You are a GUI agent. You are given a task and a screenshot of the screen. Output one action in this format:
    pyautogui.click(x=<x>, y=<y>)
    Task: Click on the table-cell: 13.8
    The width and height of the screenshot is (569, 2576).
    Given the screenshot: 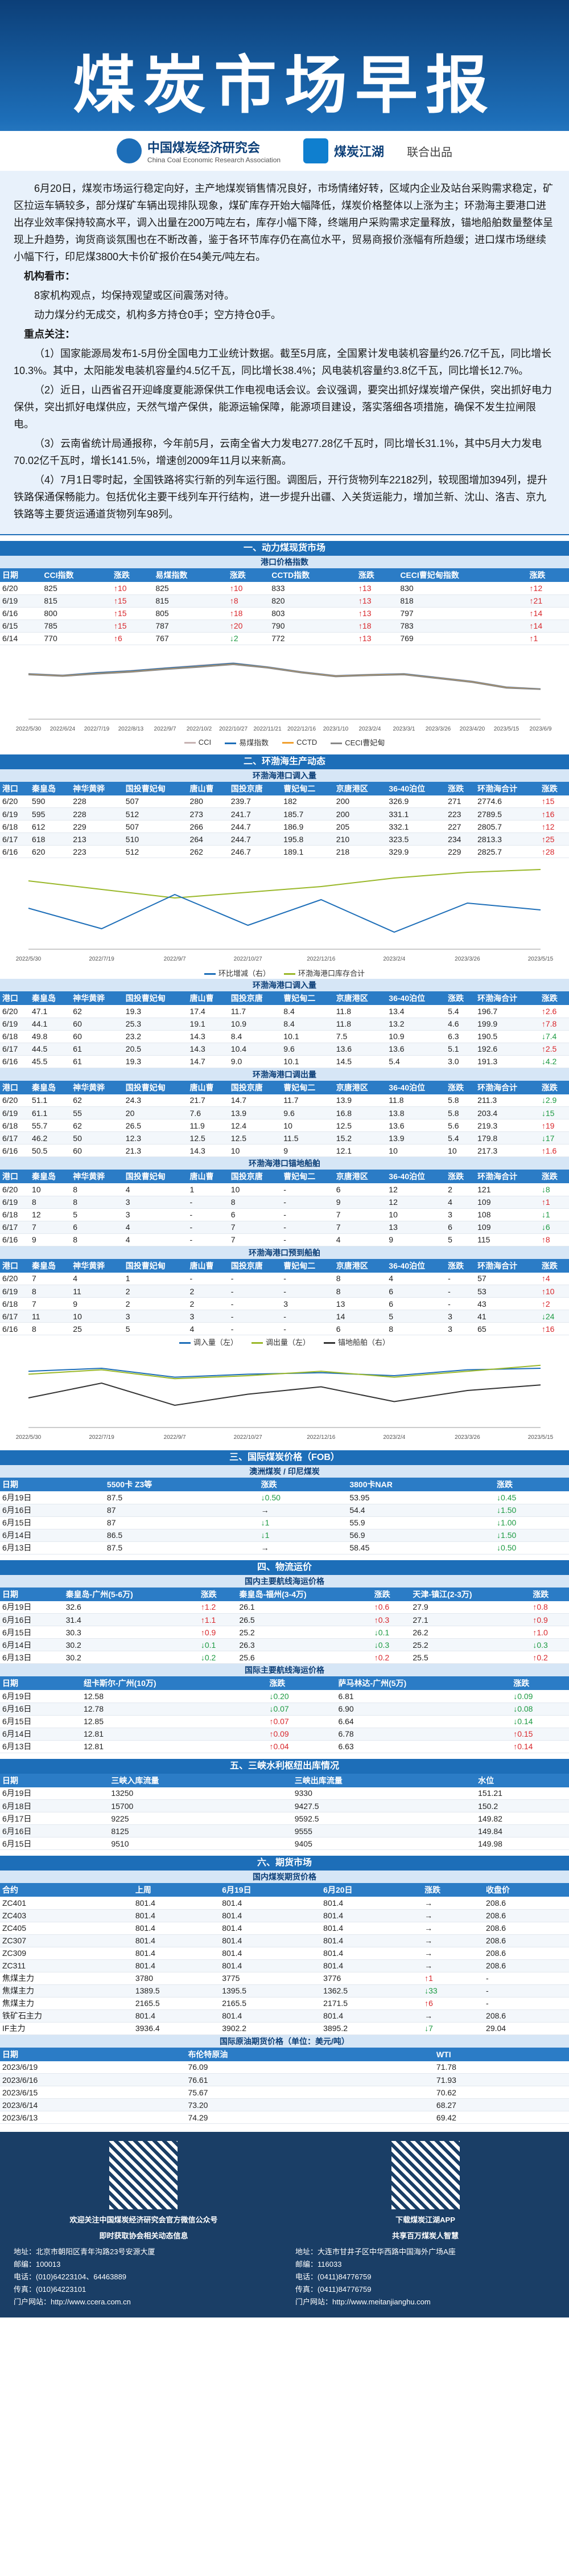 What is the action you would take?
    pyautogui.click(x=416, y=1112)
    